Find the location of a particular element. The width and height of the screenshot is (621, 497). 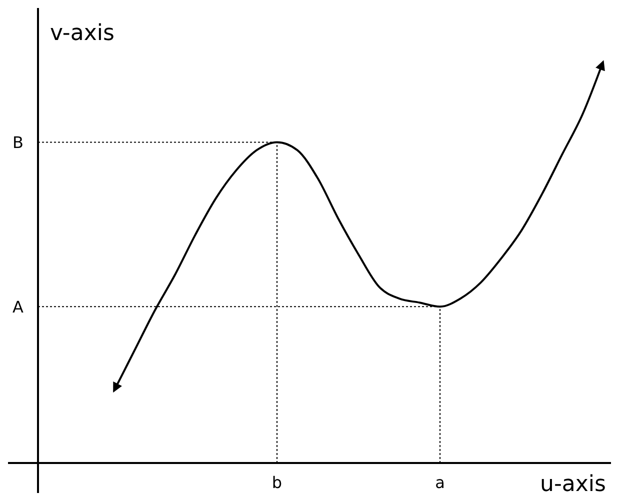

x-tick-label: b is located at coordinates (277, 482).